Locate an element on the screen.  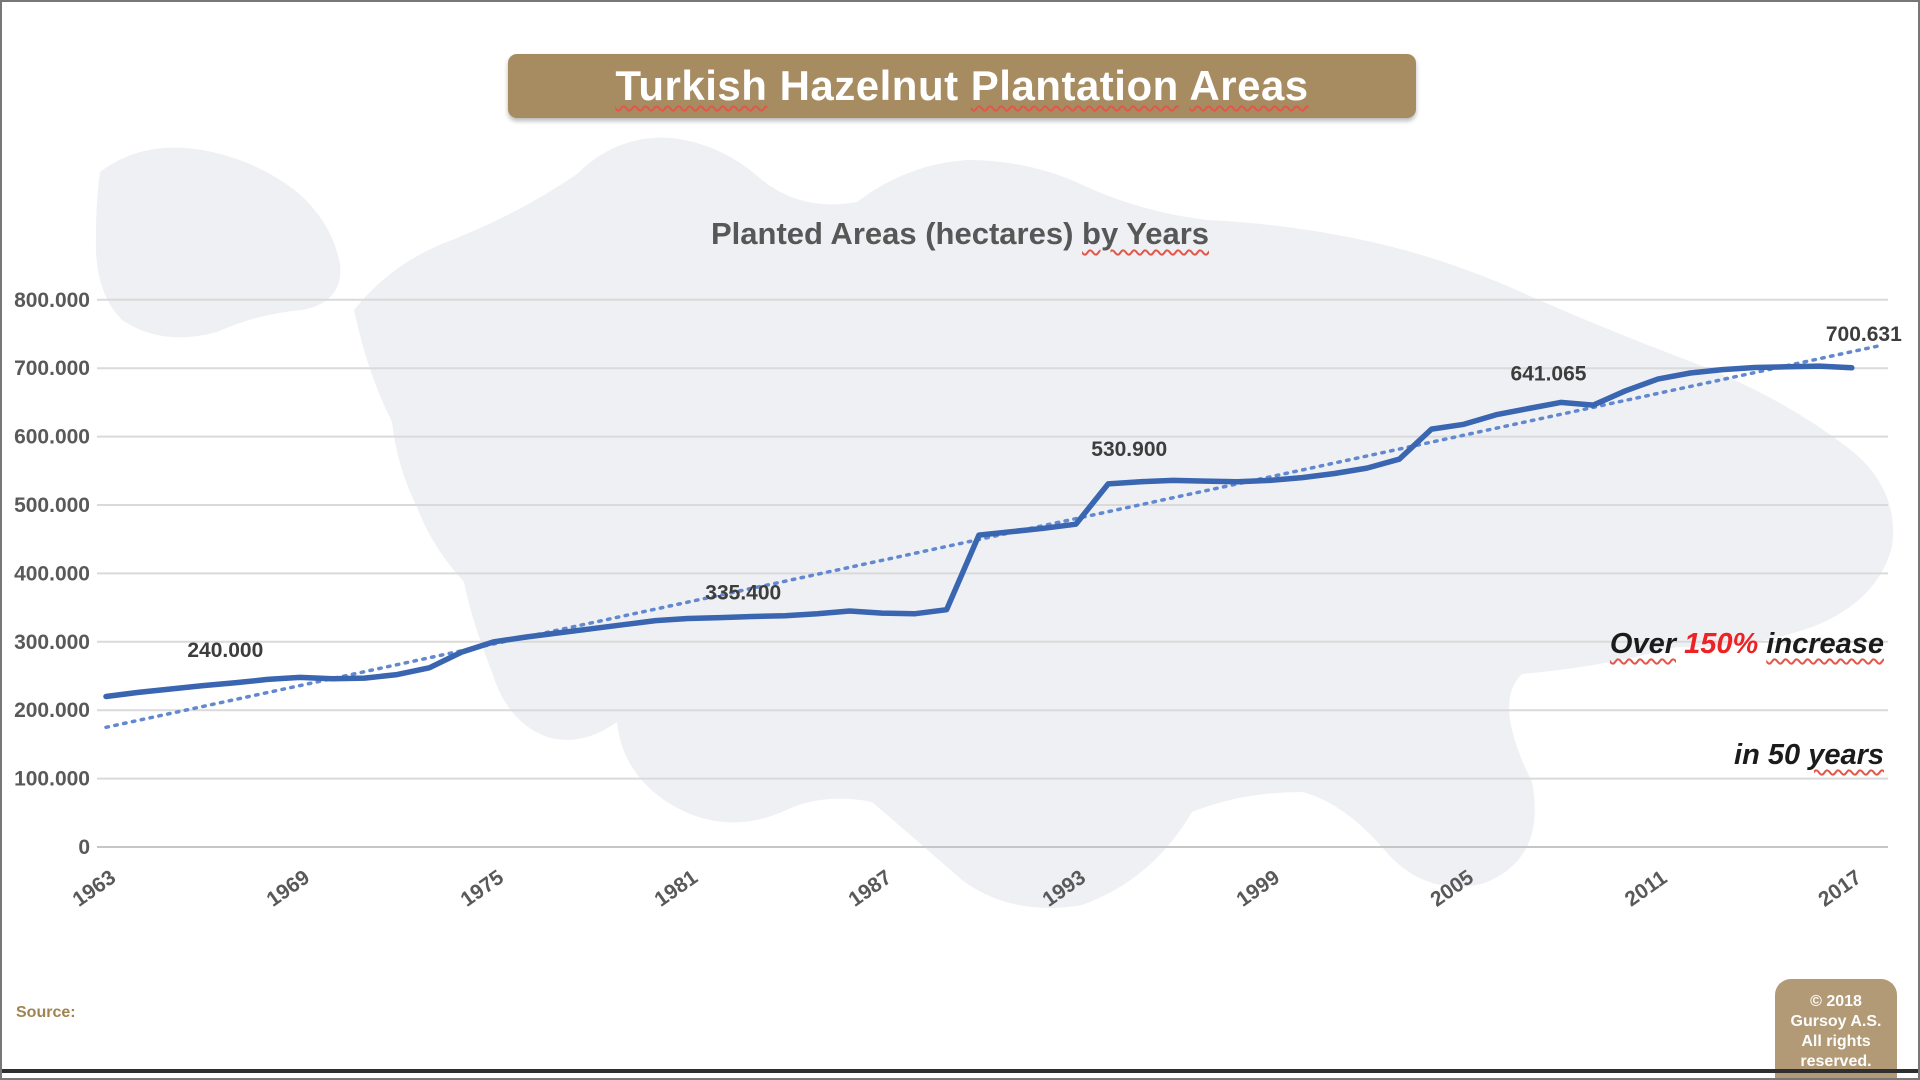
data-point-label: 335.400 is located at coordinates (743, 593).